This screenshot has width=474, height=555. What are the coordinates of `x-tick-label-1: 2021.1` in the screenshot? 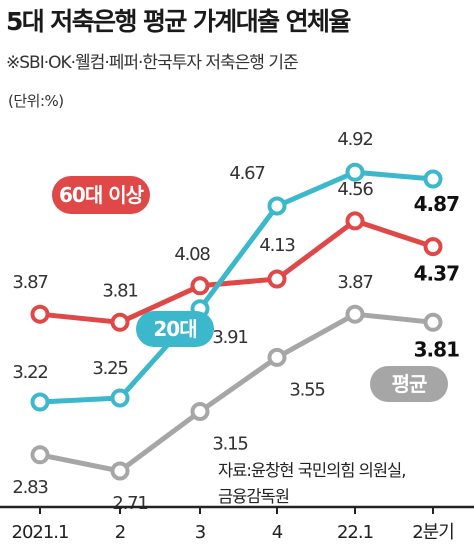 It's located at (40, 532).